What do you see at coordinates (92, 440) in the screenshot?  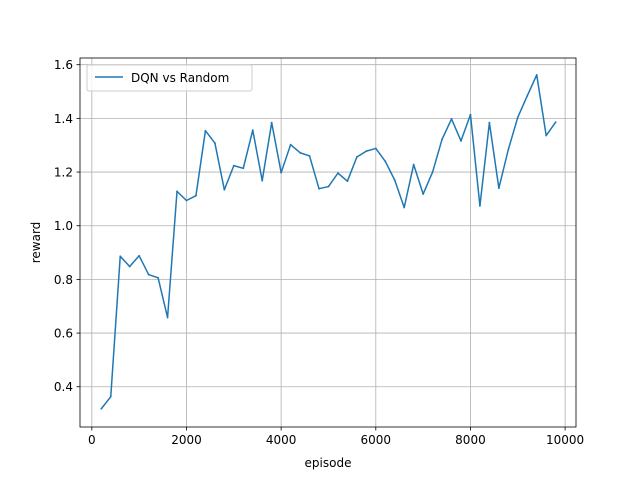 I see `x-tick-label: 0` at bounding box center [92, 440].